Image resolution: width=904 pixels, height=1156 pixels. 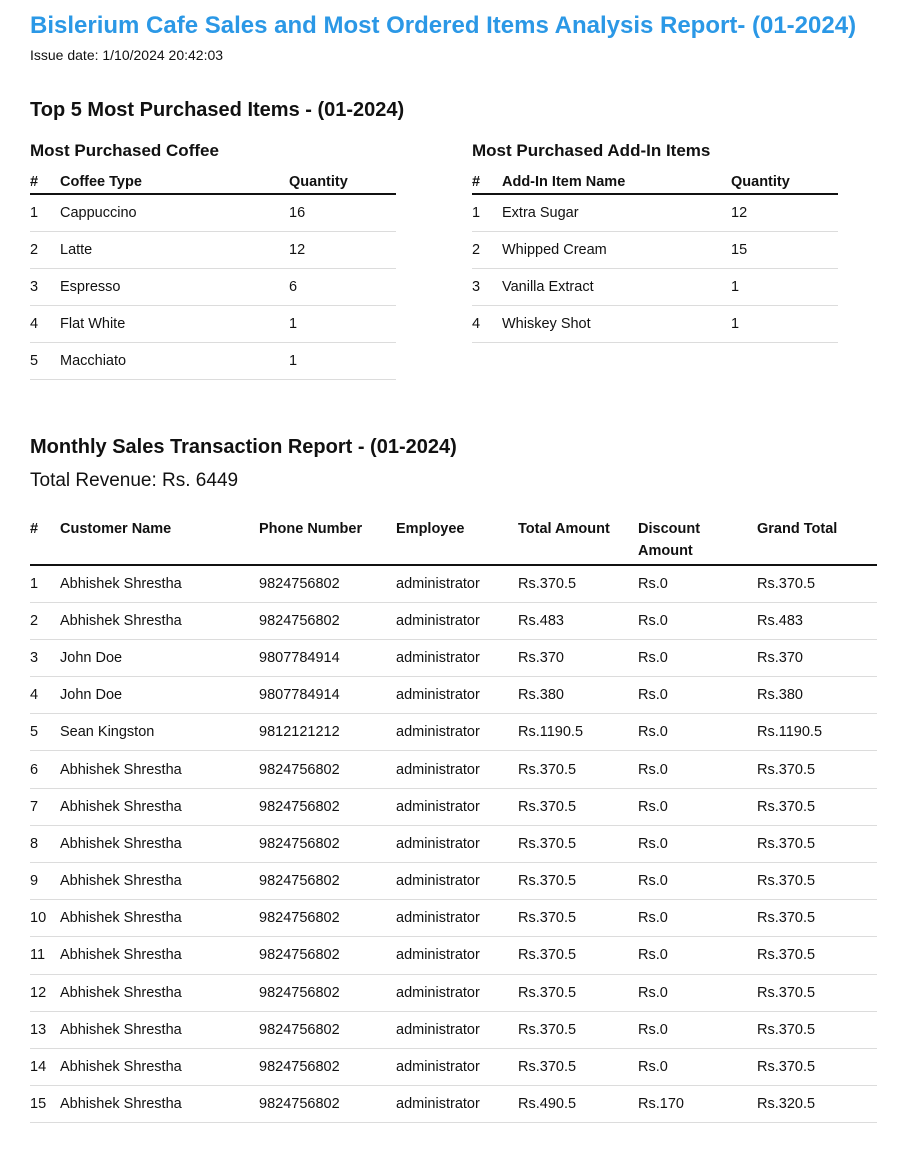 I want to click on table-row: 2 Latte 12, so click(x=213, y=250).